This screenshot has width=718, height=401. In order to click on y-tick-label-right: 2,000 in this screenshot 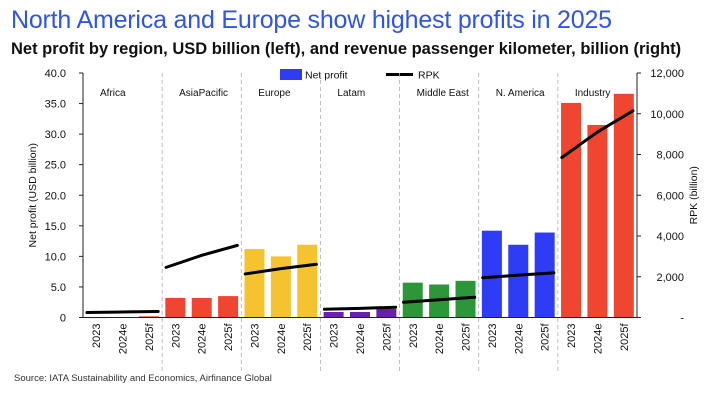, I will do `click(670, 278)`.